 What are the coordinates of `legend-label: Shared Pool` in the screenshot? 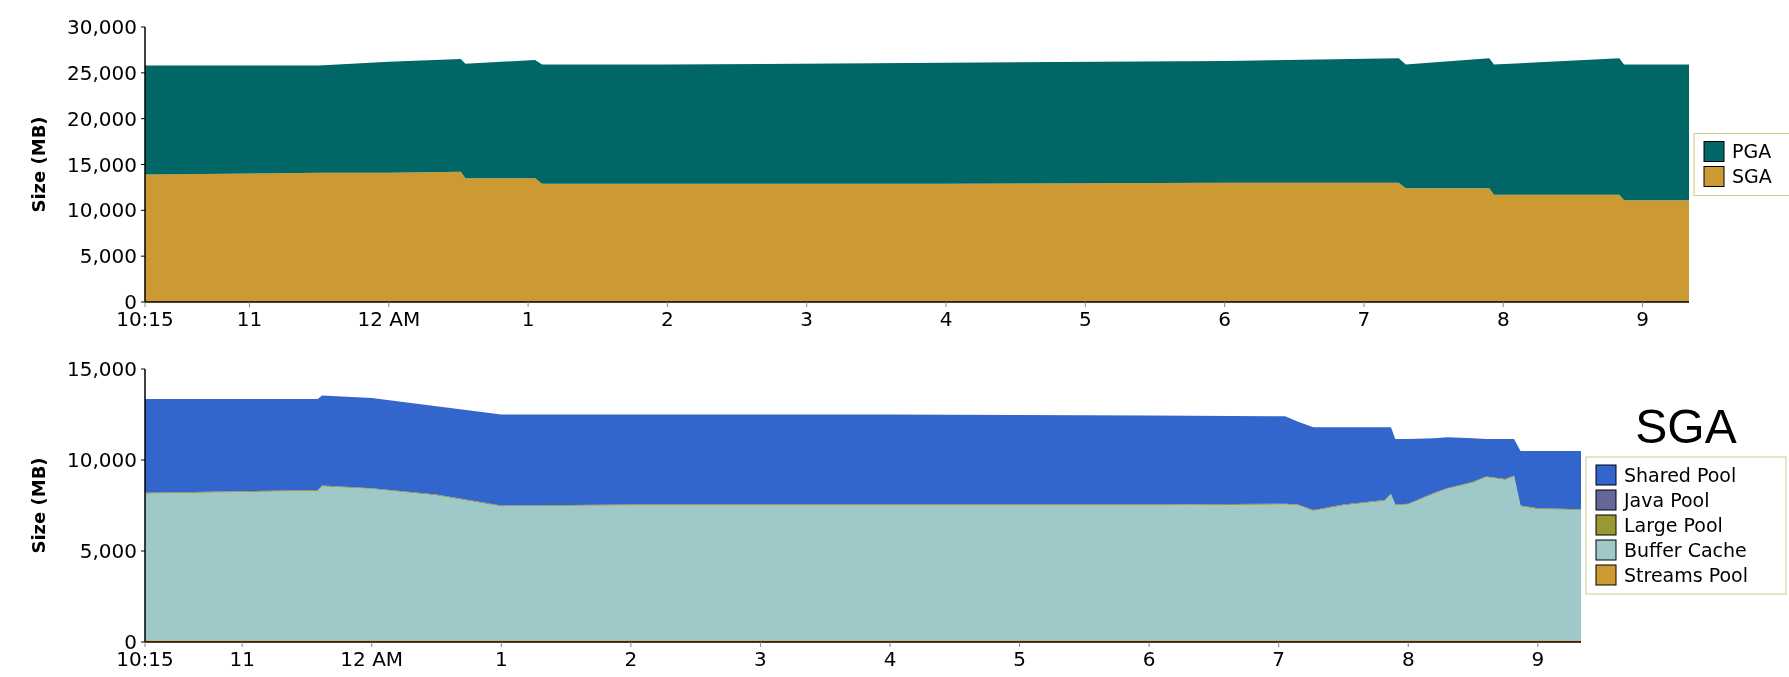 It's located at (1680, 474).